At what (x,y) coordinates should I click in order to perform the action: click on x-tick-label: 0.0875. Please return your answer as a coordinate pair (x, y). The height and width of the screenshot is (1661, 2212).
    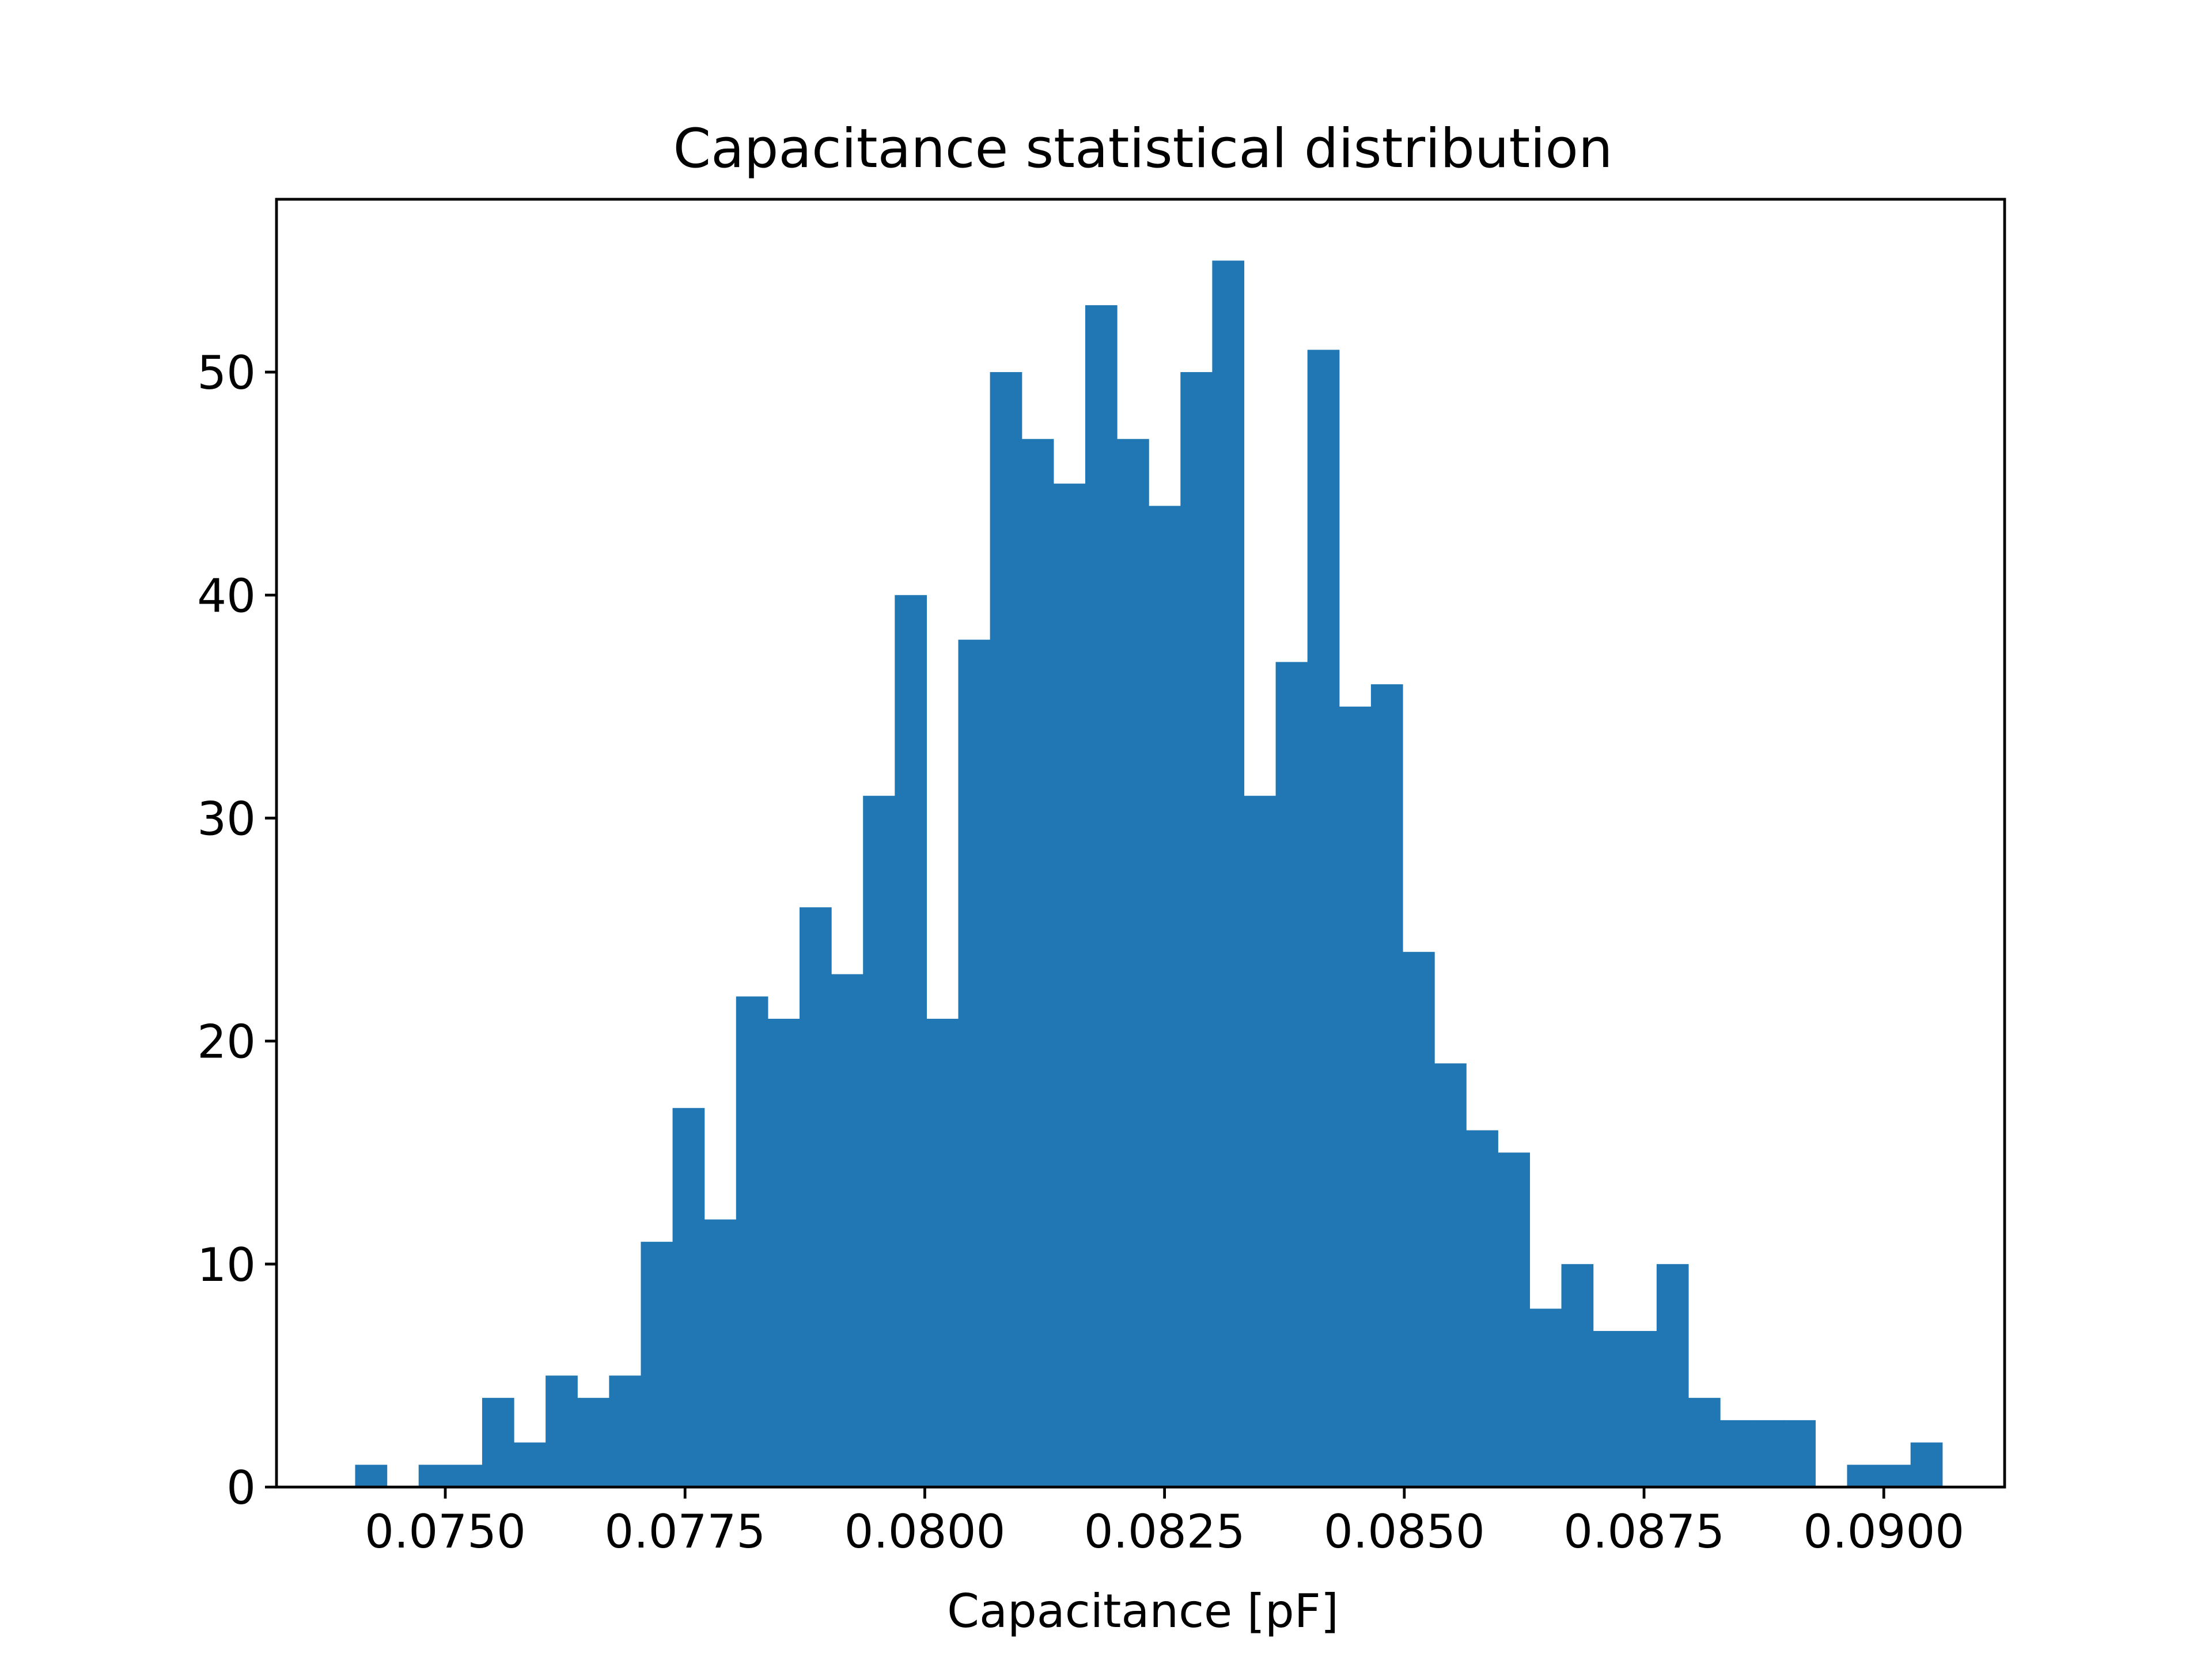
    Looking at the image, I should click on (1644, 1531).